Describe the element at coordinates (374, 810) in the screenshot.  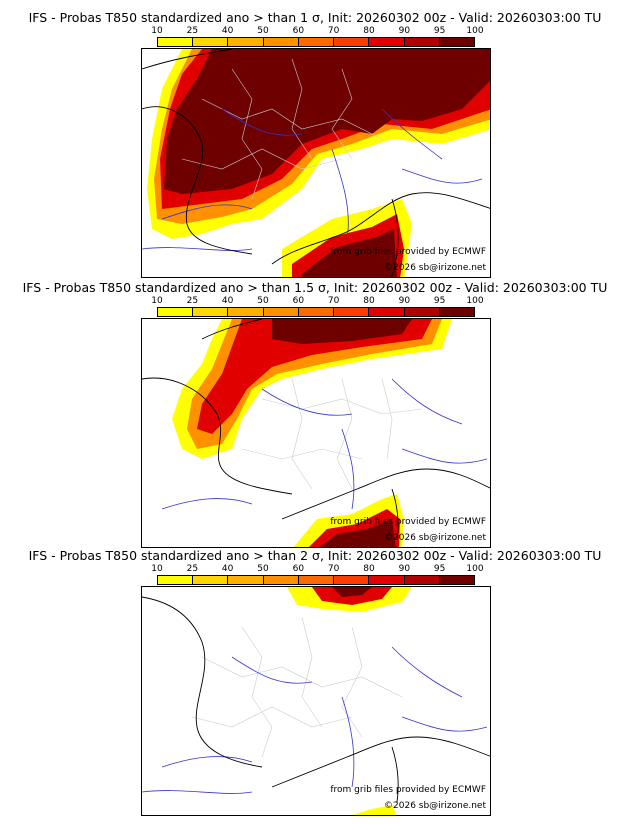
I see `probability-area-med-yellow` at that location.